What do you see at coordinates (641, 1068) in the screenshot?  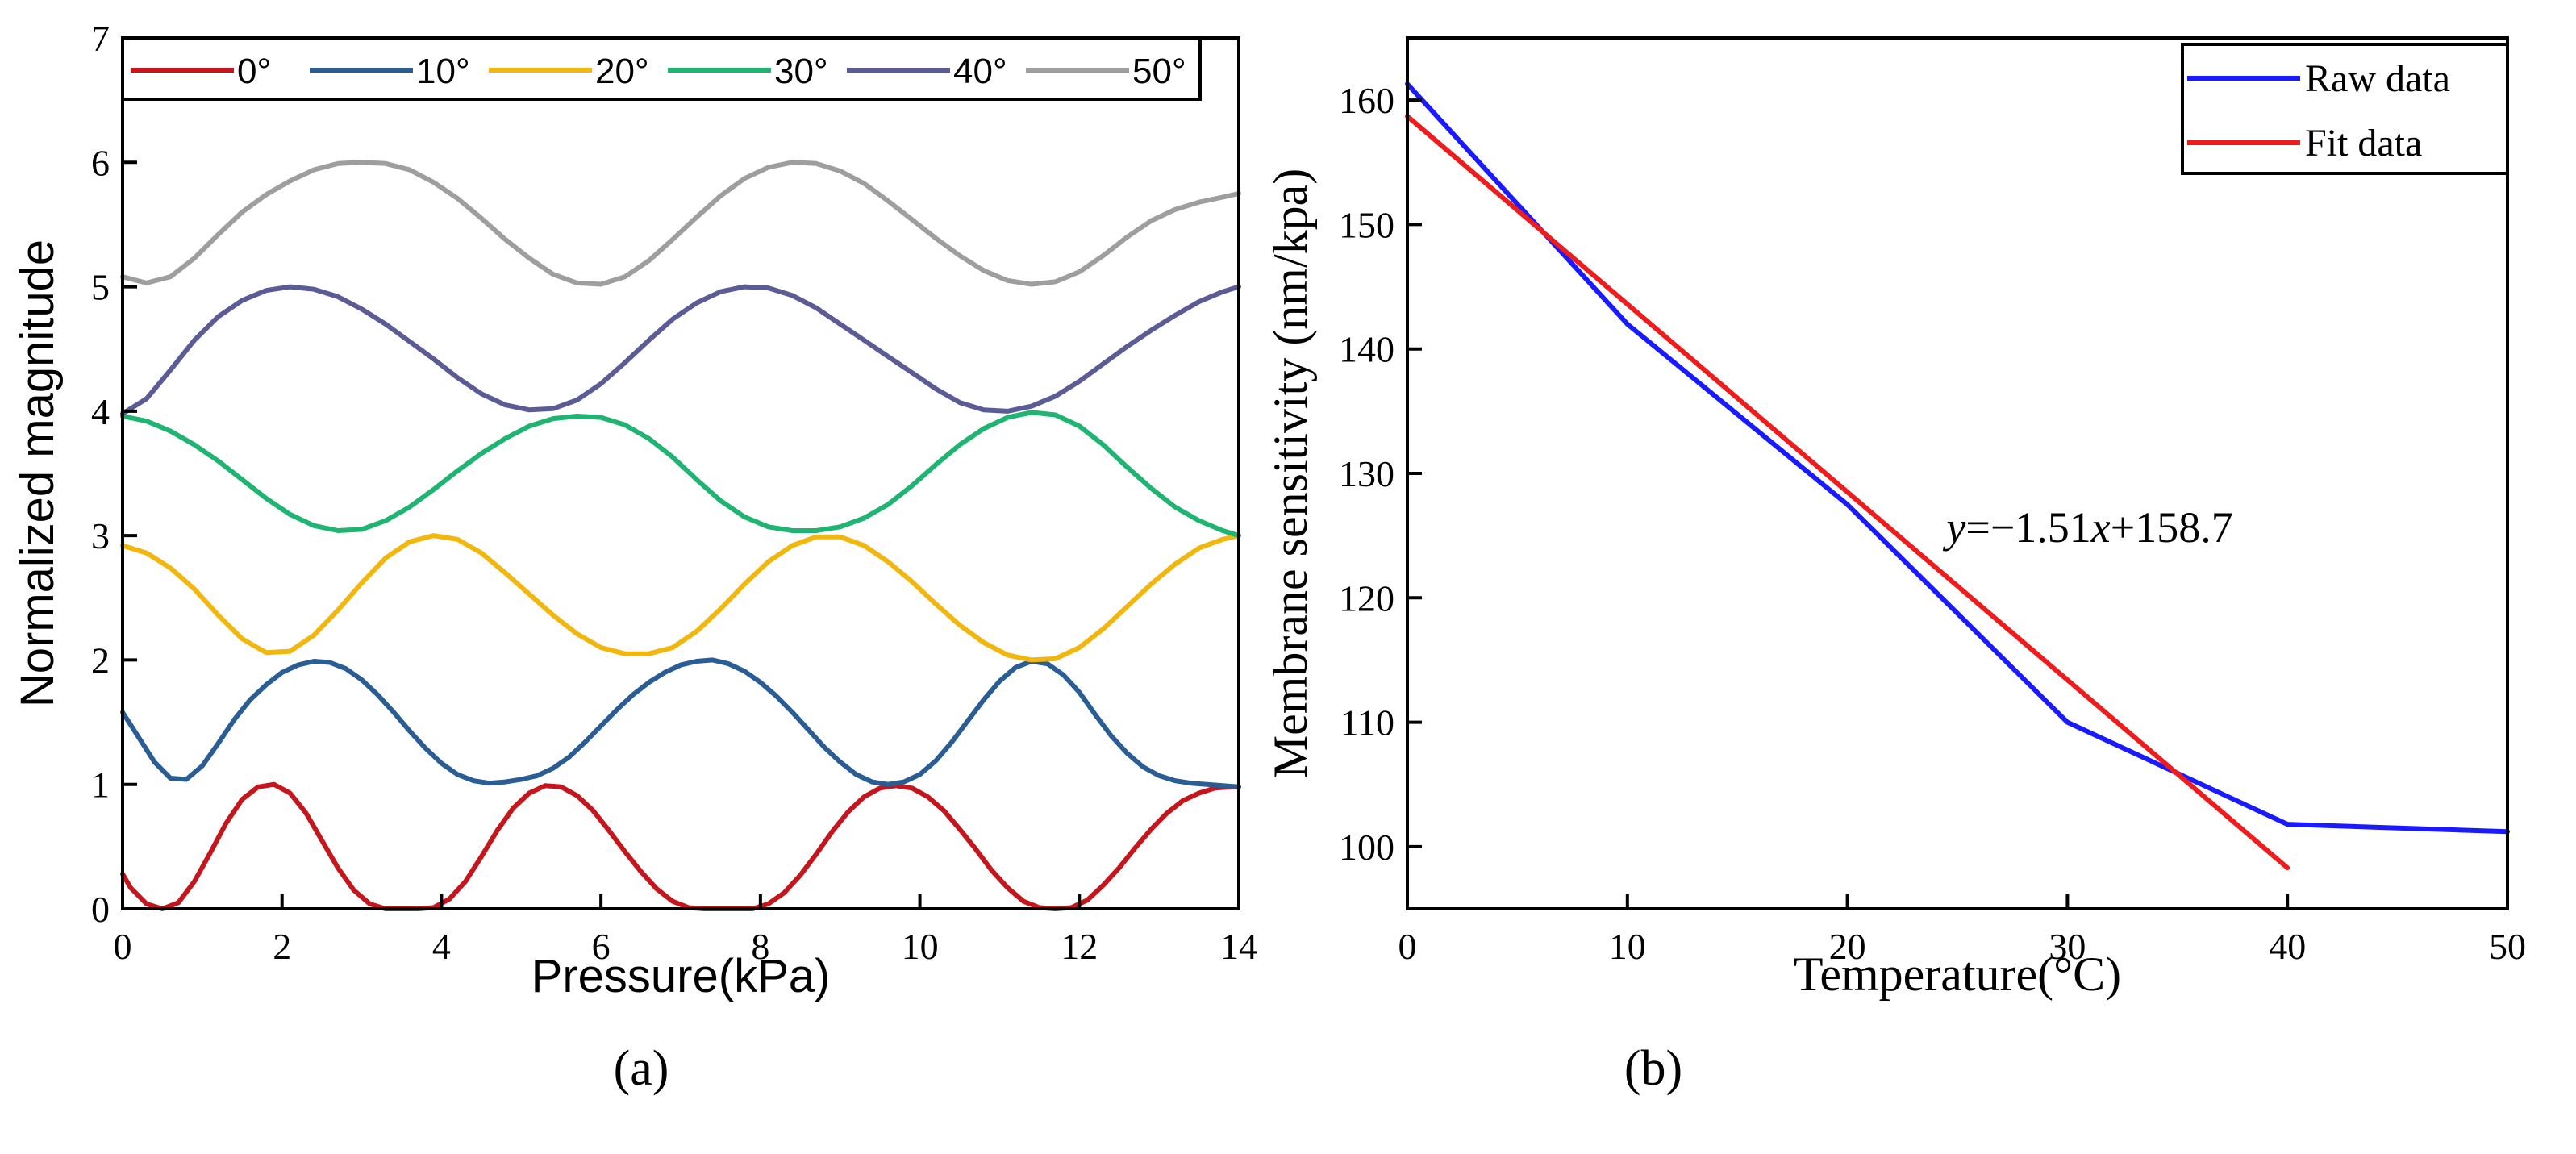 I see `panel-a-label: (a)` at bounding box center [641, 1068].